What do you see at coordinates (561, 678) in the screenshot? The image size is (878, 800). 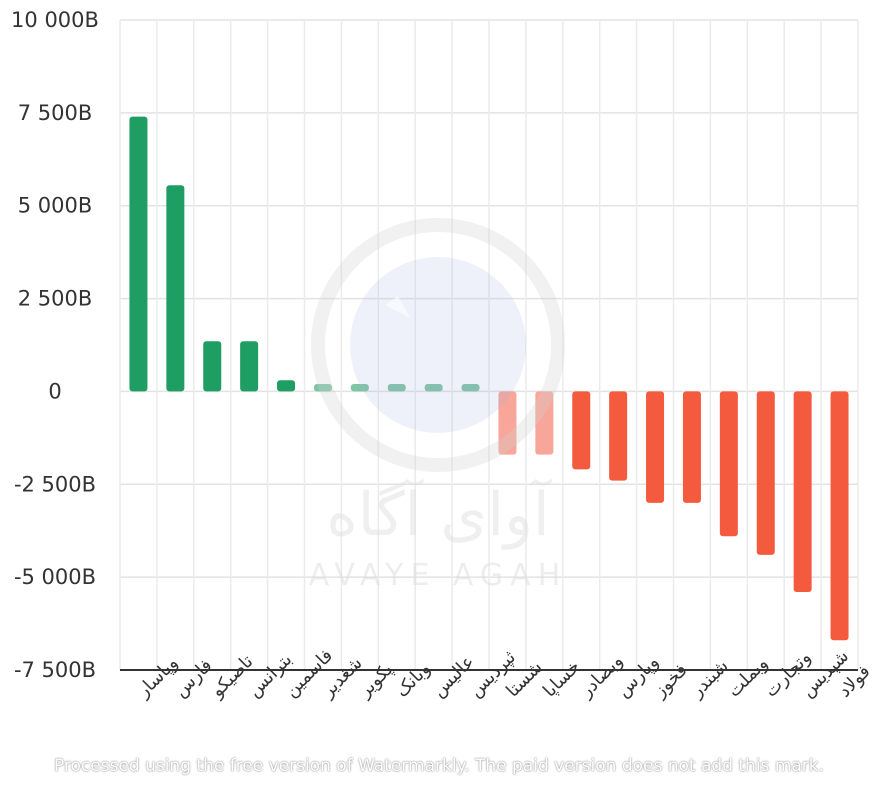 I see `x-tick-label: خساپا` at bounding box center [561, 678].